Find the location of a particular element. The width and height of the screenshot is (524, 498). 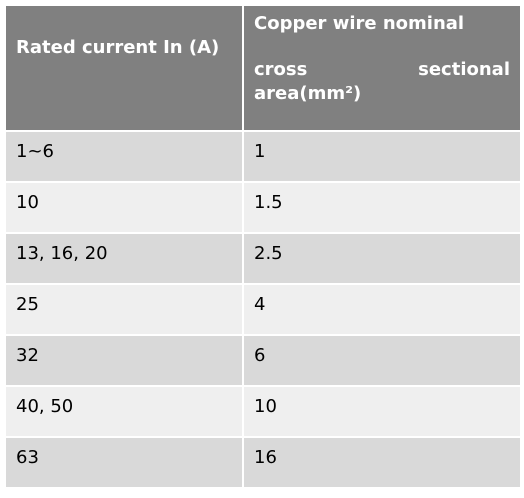

header-wire-area-line1: Copper wire nominal is located at coordinates (359, 23).